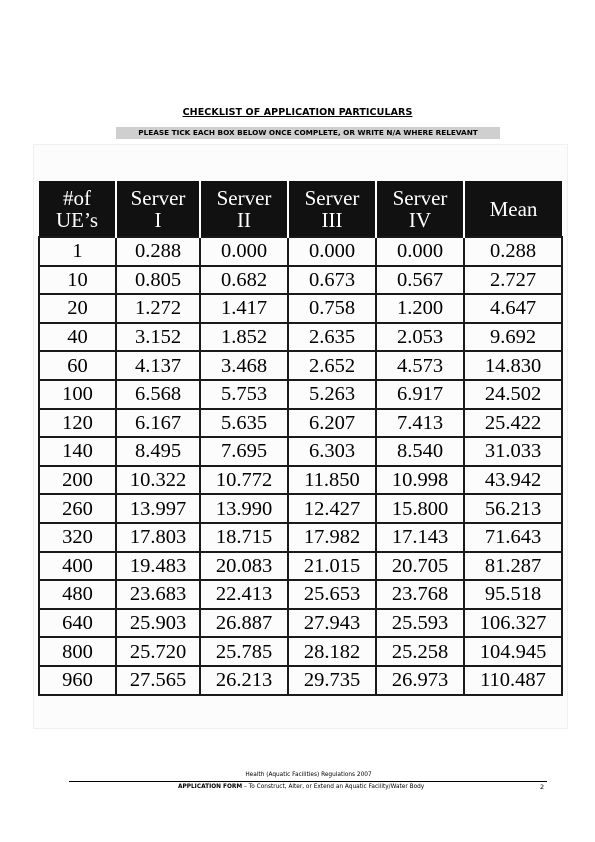 The image size is (595, 842). I want to click on value-cell: 6.167, so click(158, 423).